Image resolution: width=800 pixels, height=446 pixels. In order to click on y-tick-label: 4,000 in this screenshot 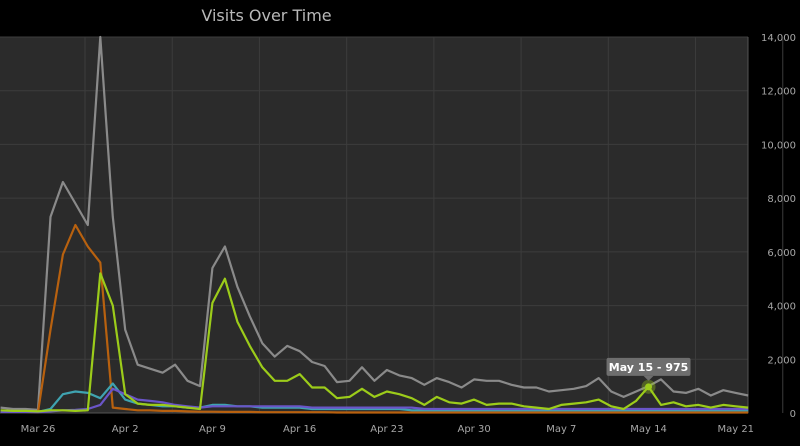, I will do `click(781, 307)`.